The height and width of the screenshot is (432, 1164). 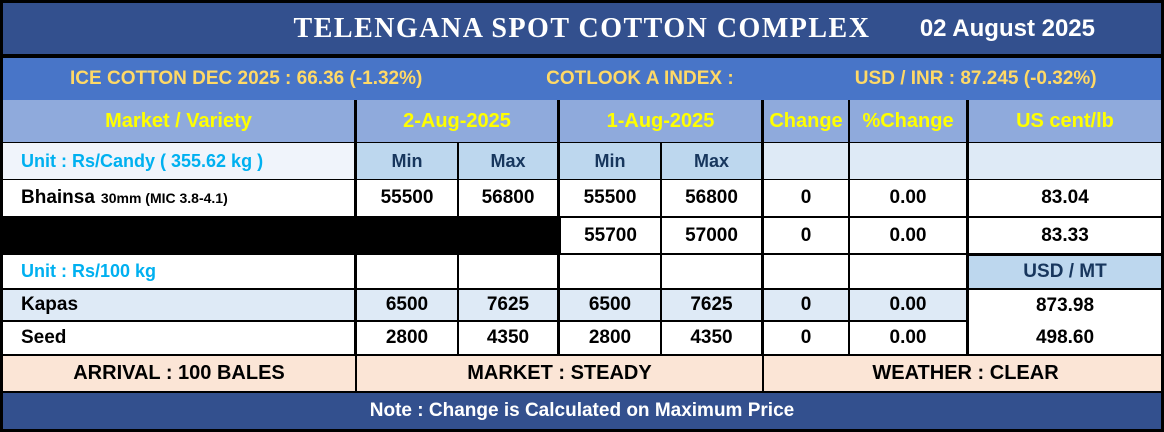 What do you see at coordinates (246, 78) in the screenshot?
I see `ice-cotton-quote: ICE COTTON DEC 2025 : 66.36 (-1.32%)` at bounding box center [246, 78].